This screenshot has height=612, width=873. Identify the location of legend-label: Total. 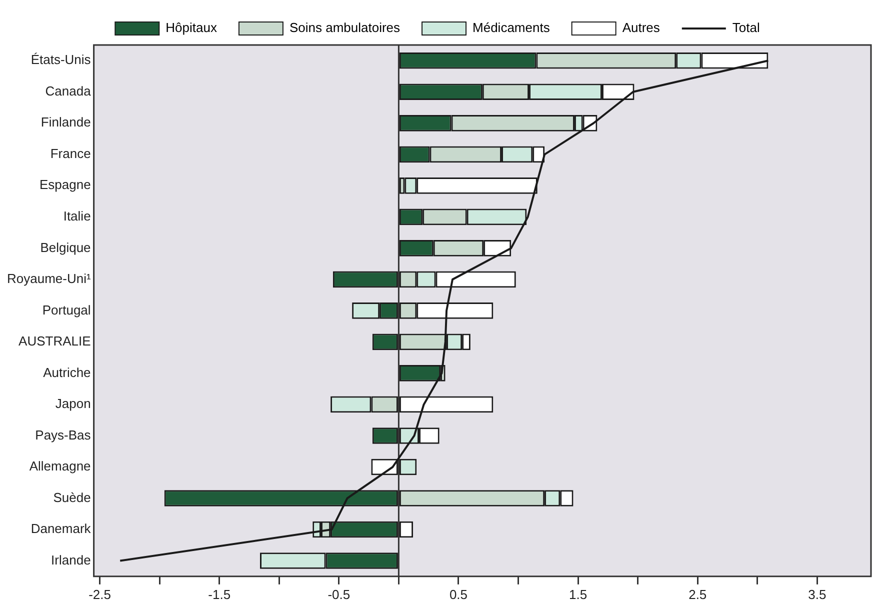
(746, 28).